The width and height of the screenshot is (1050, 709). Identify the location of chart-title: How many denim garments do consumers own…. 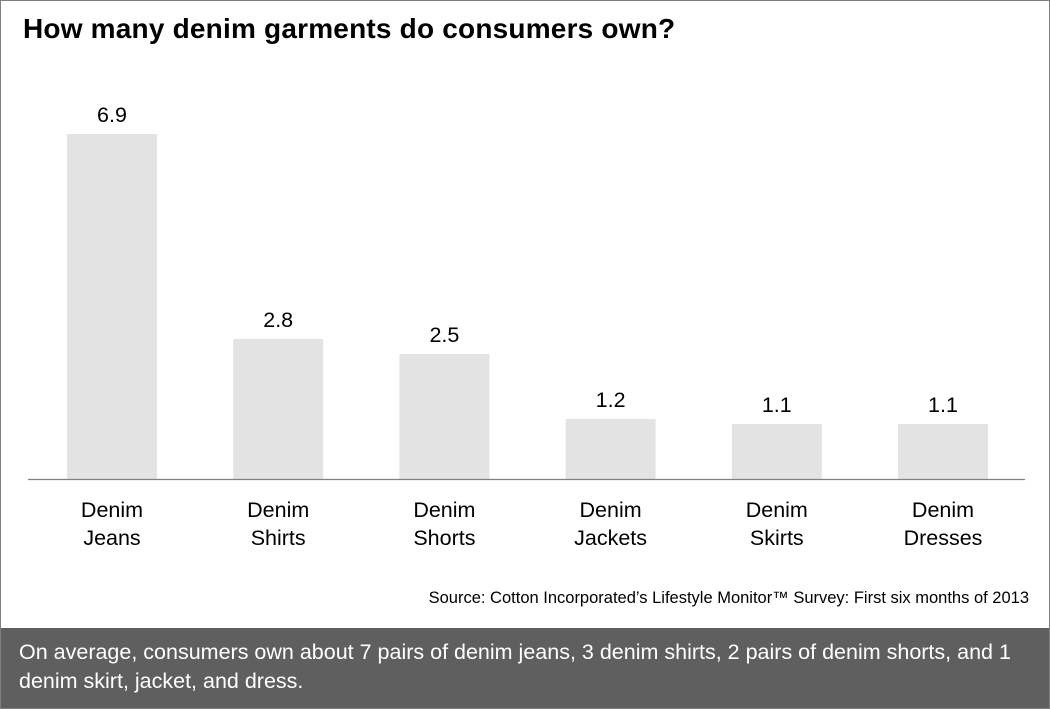
(349, 28).